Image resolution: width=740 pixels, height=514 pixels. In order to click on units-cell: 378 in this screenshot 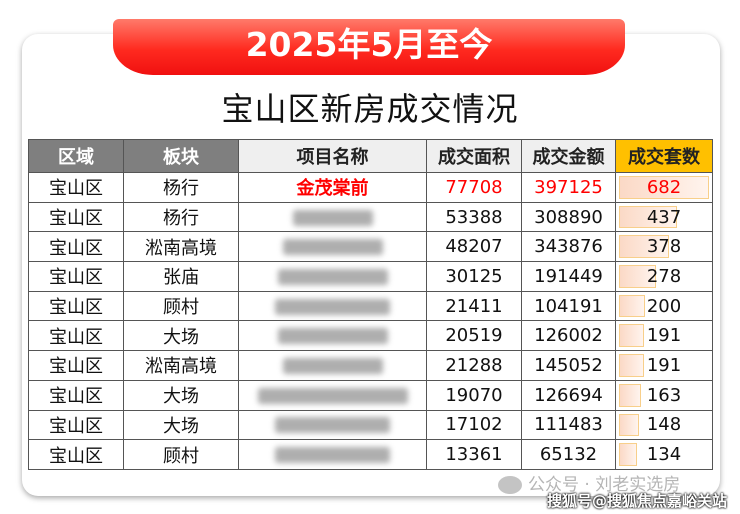, I will do `click(664, 247)`.